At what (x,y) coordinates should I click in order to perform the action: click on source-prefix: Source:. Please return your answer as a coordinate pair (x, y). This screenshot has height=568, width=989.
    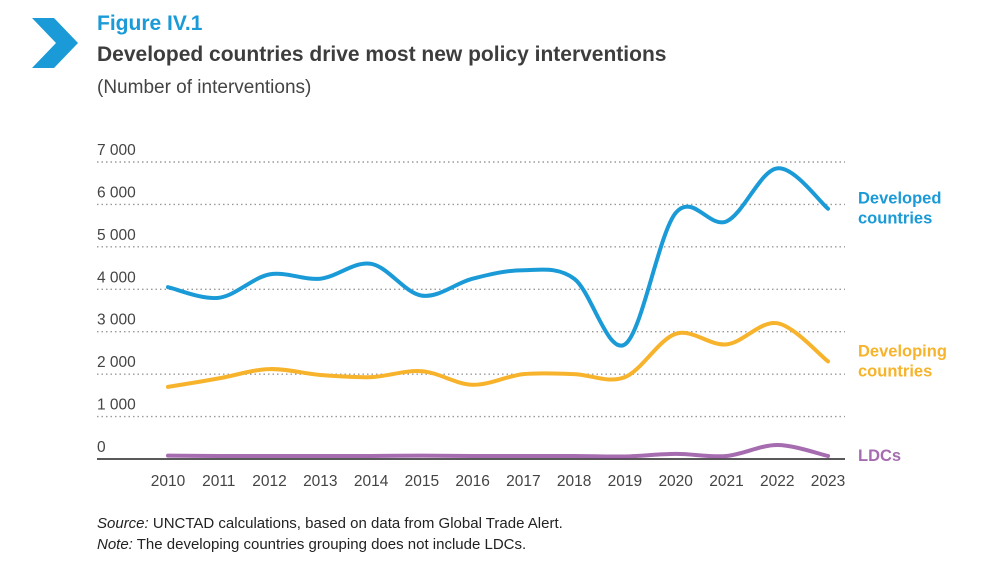
    Looking at the image, I should click on (123, 523).